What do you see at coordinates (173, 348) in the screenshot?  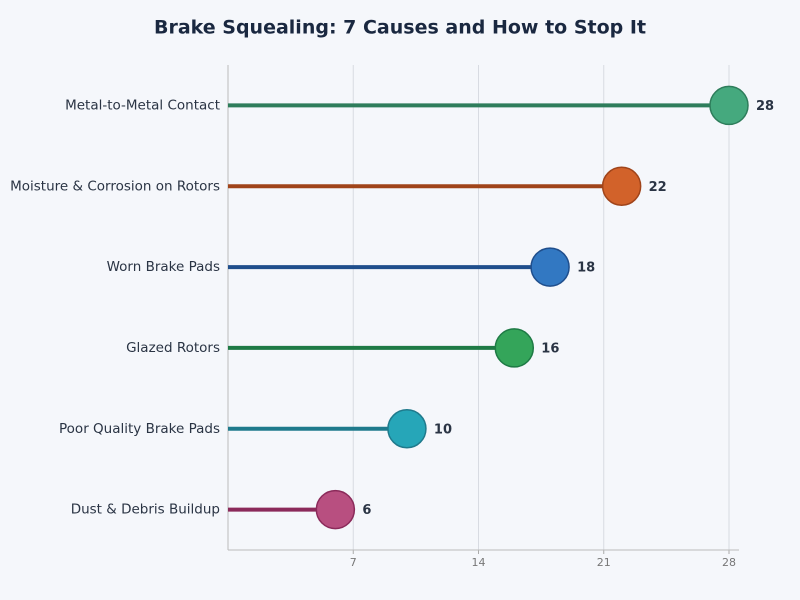 I see `y-tick-label: Glazed Rotors` at bounding box center [173, 348].